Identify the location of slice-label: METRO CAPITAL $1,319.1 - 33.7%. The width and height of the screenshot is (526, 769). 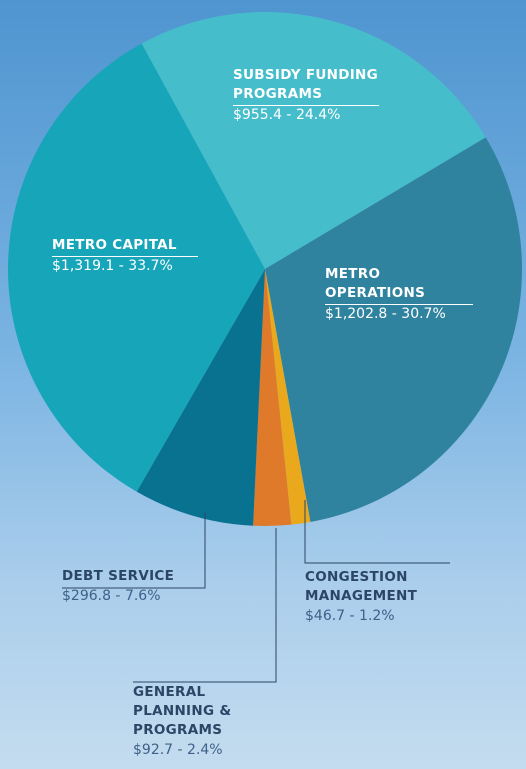
(125, 256).